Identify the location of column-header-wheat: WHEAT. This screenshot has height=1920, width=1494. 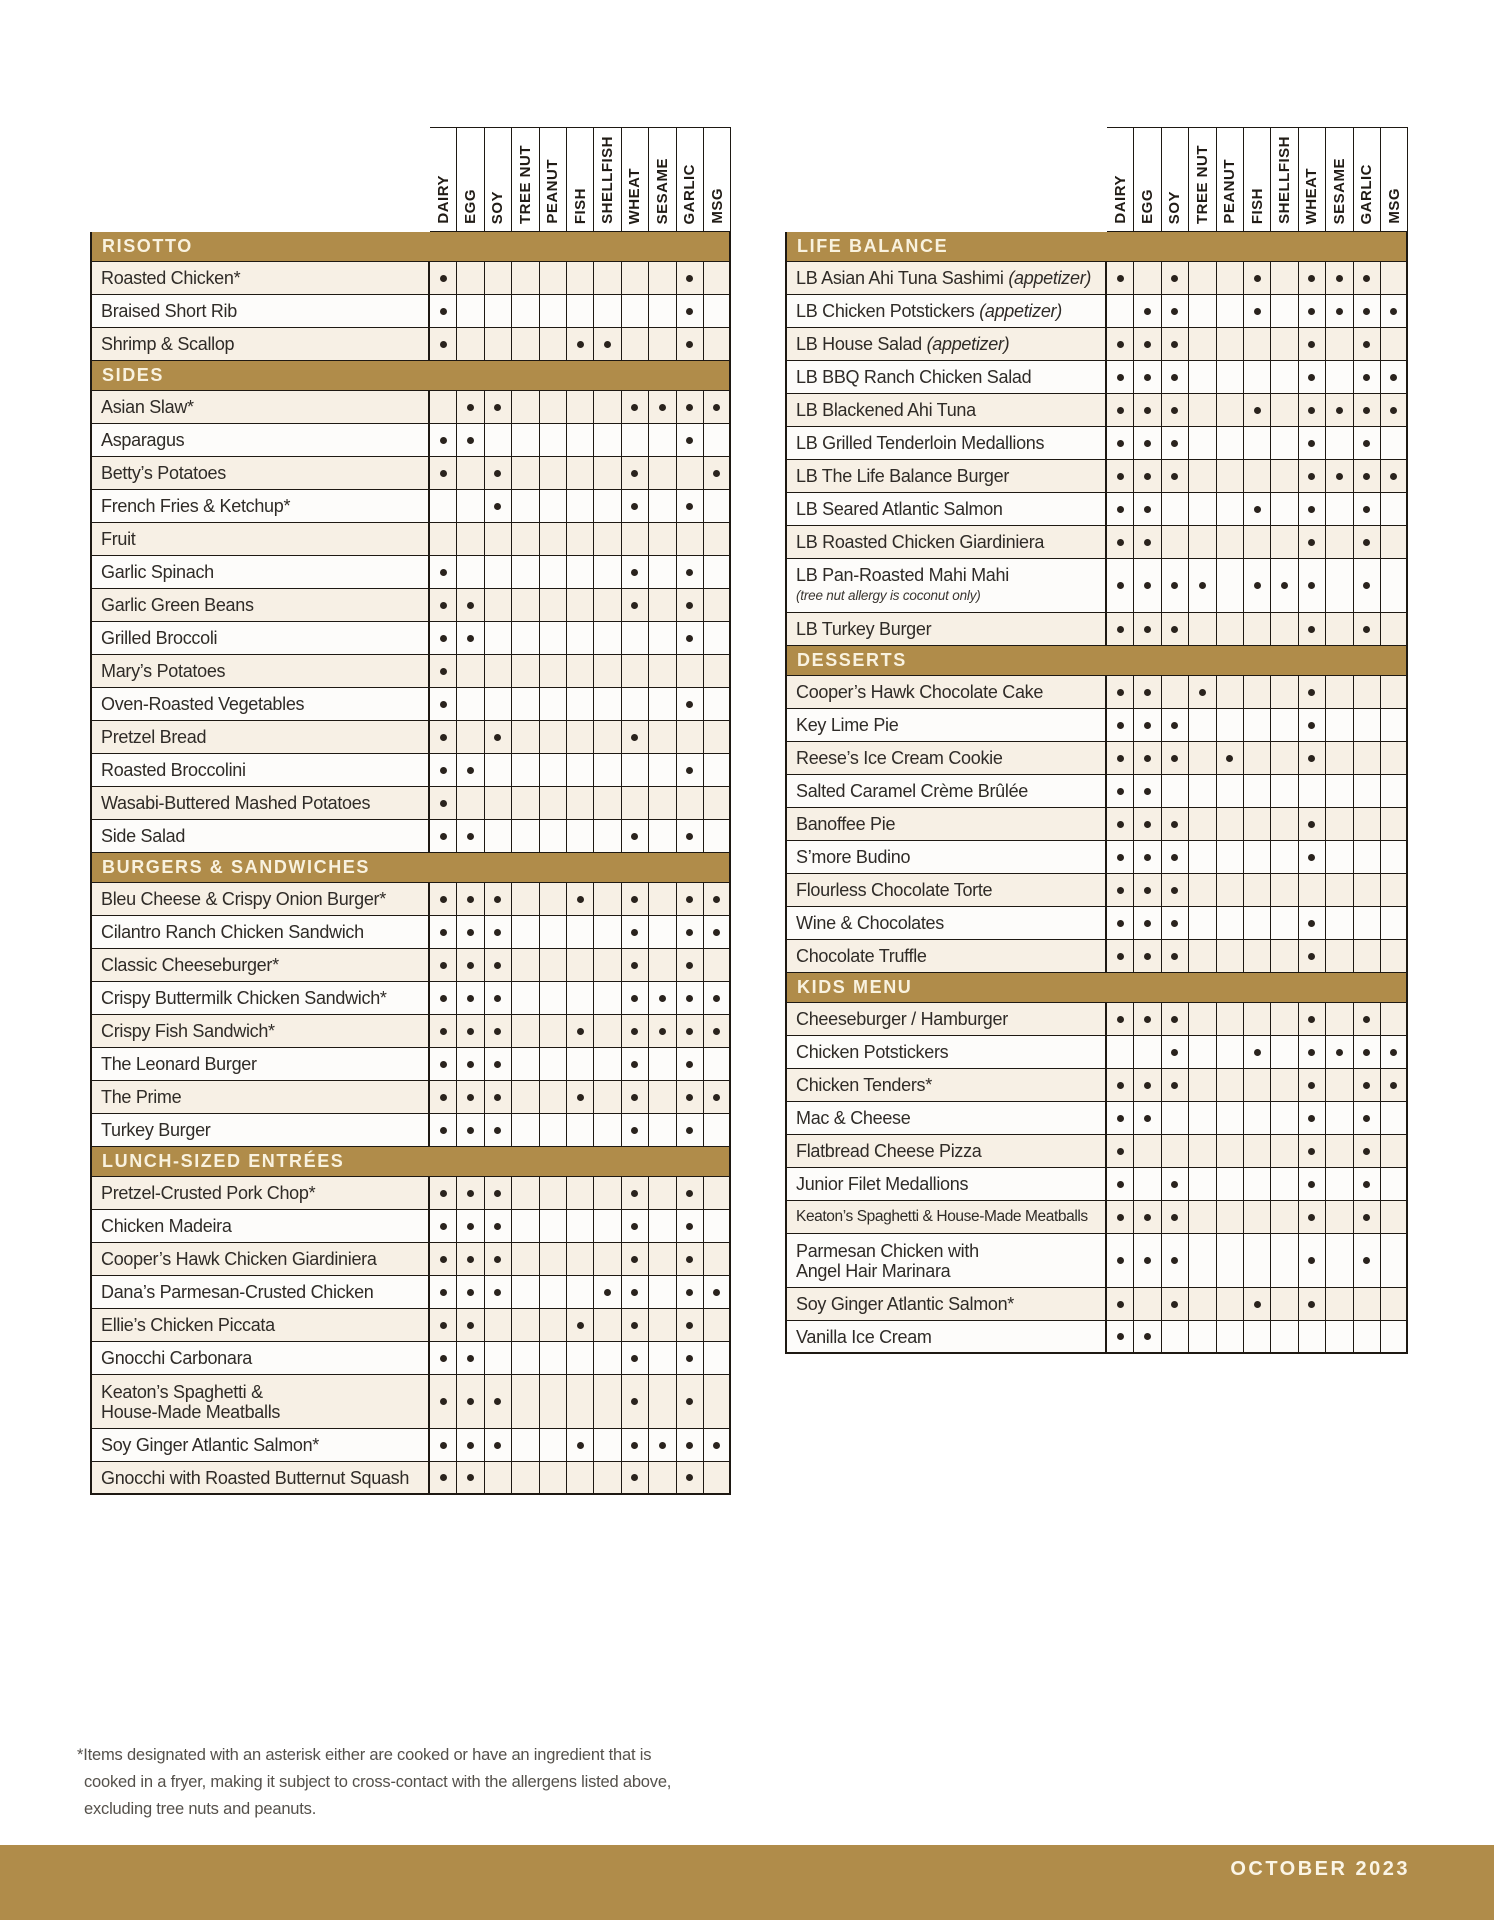
(635, 179).